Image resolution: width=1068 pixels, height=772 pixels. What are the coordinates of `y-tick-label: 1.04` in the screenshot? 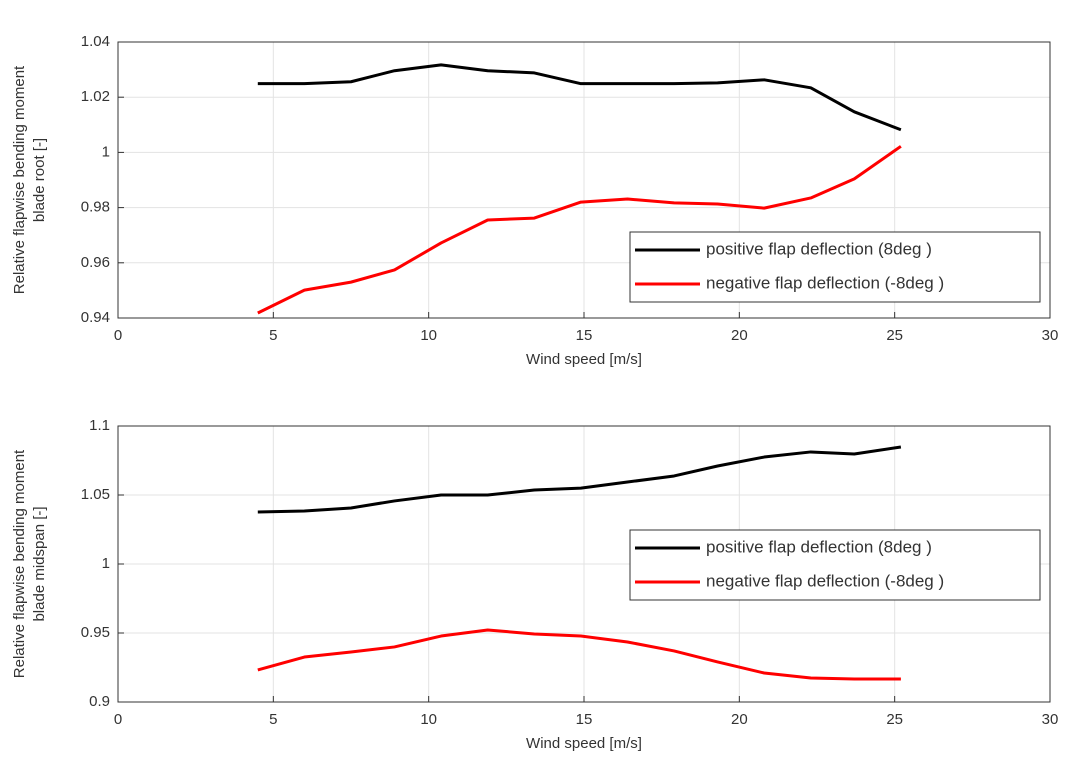 It's located at (95, 41).